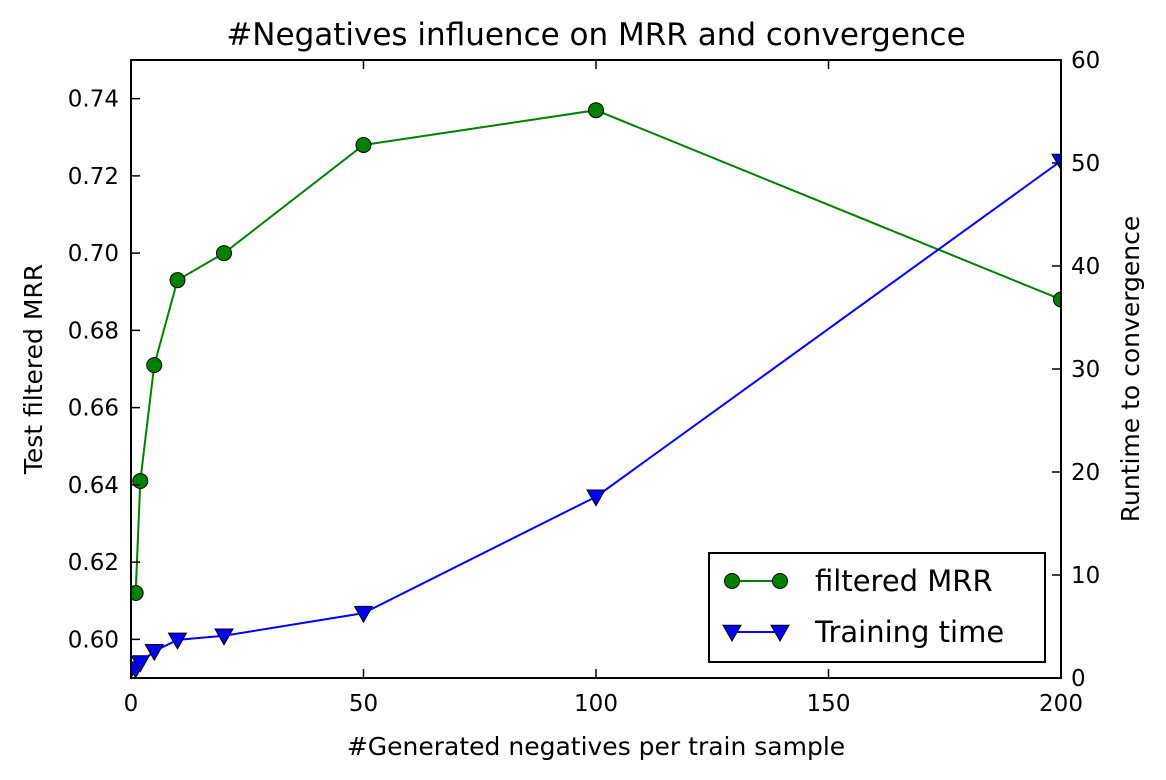 Image resolution: width=1166 pixels, height=780 pixels. What do you see at coordinates (363, 704) in the screenshot?
I see `x-tick-label: 50` at bounding box center [363, 704].